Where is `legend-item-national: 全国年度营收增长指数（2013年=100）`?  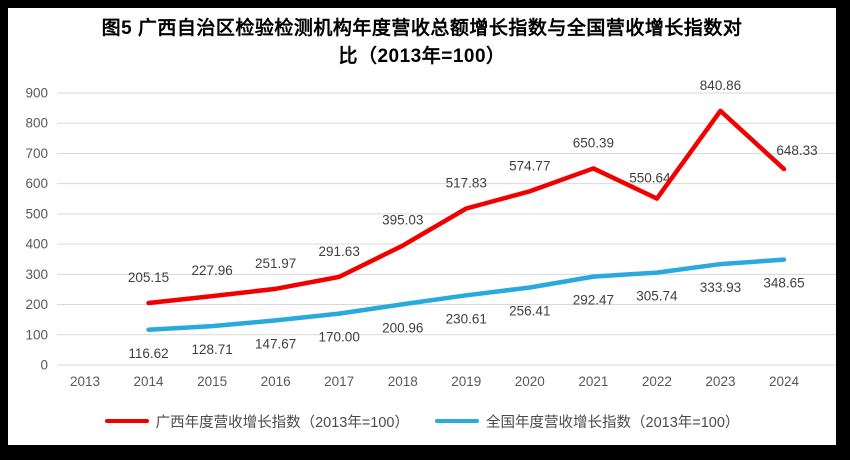 legend-item-national: 全国年度营收增长指数（2013年=100） is located at coordinates (587, 421).